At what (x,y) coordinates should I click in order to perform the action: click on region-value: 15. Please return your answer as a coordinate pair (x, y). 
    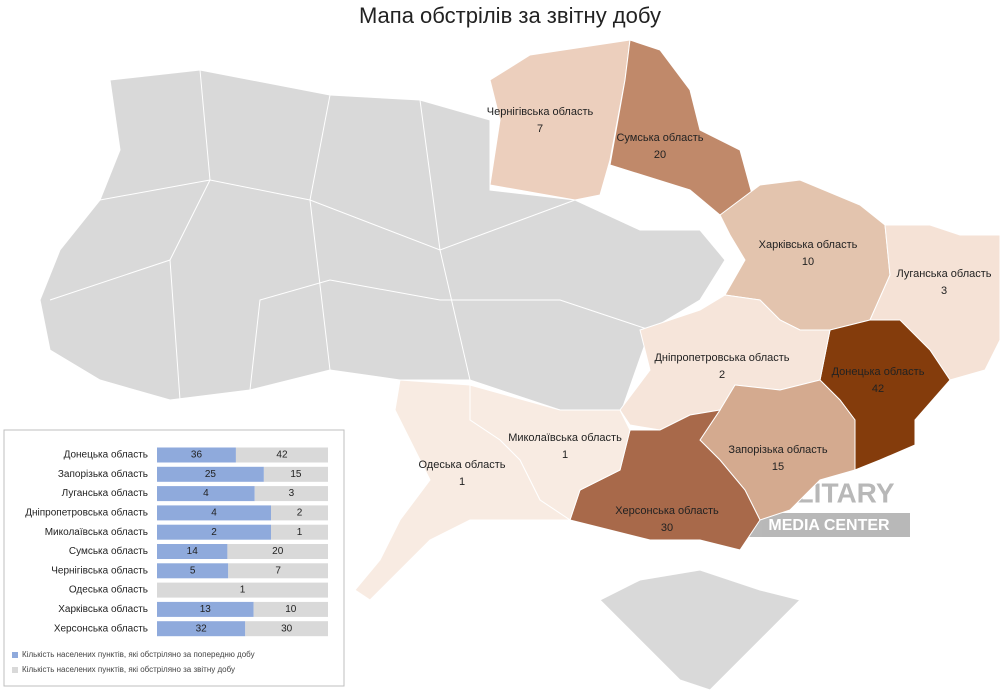
    Looking at the image, I should click on (778, 467).